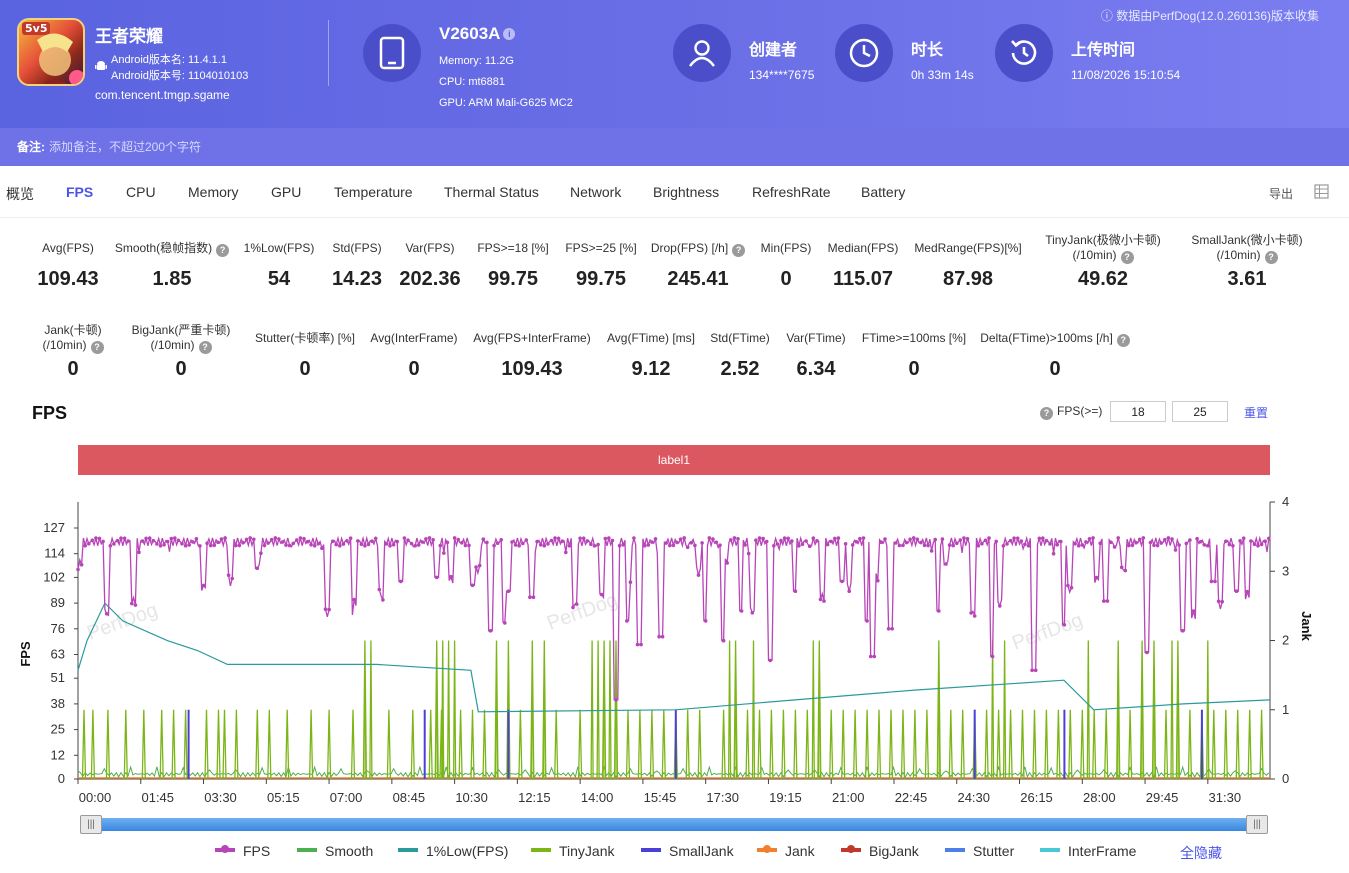 The width and height of the screenshot is (1349, 873). What do you see at coordinates (914, 338) in the screenshot?
I see `stat-label: FTime>=100ms [%]` at bounding box center [914, 338].